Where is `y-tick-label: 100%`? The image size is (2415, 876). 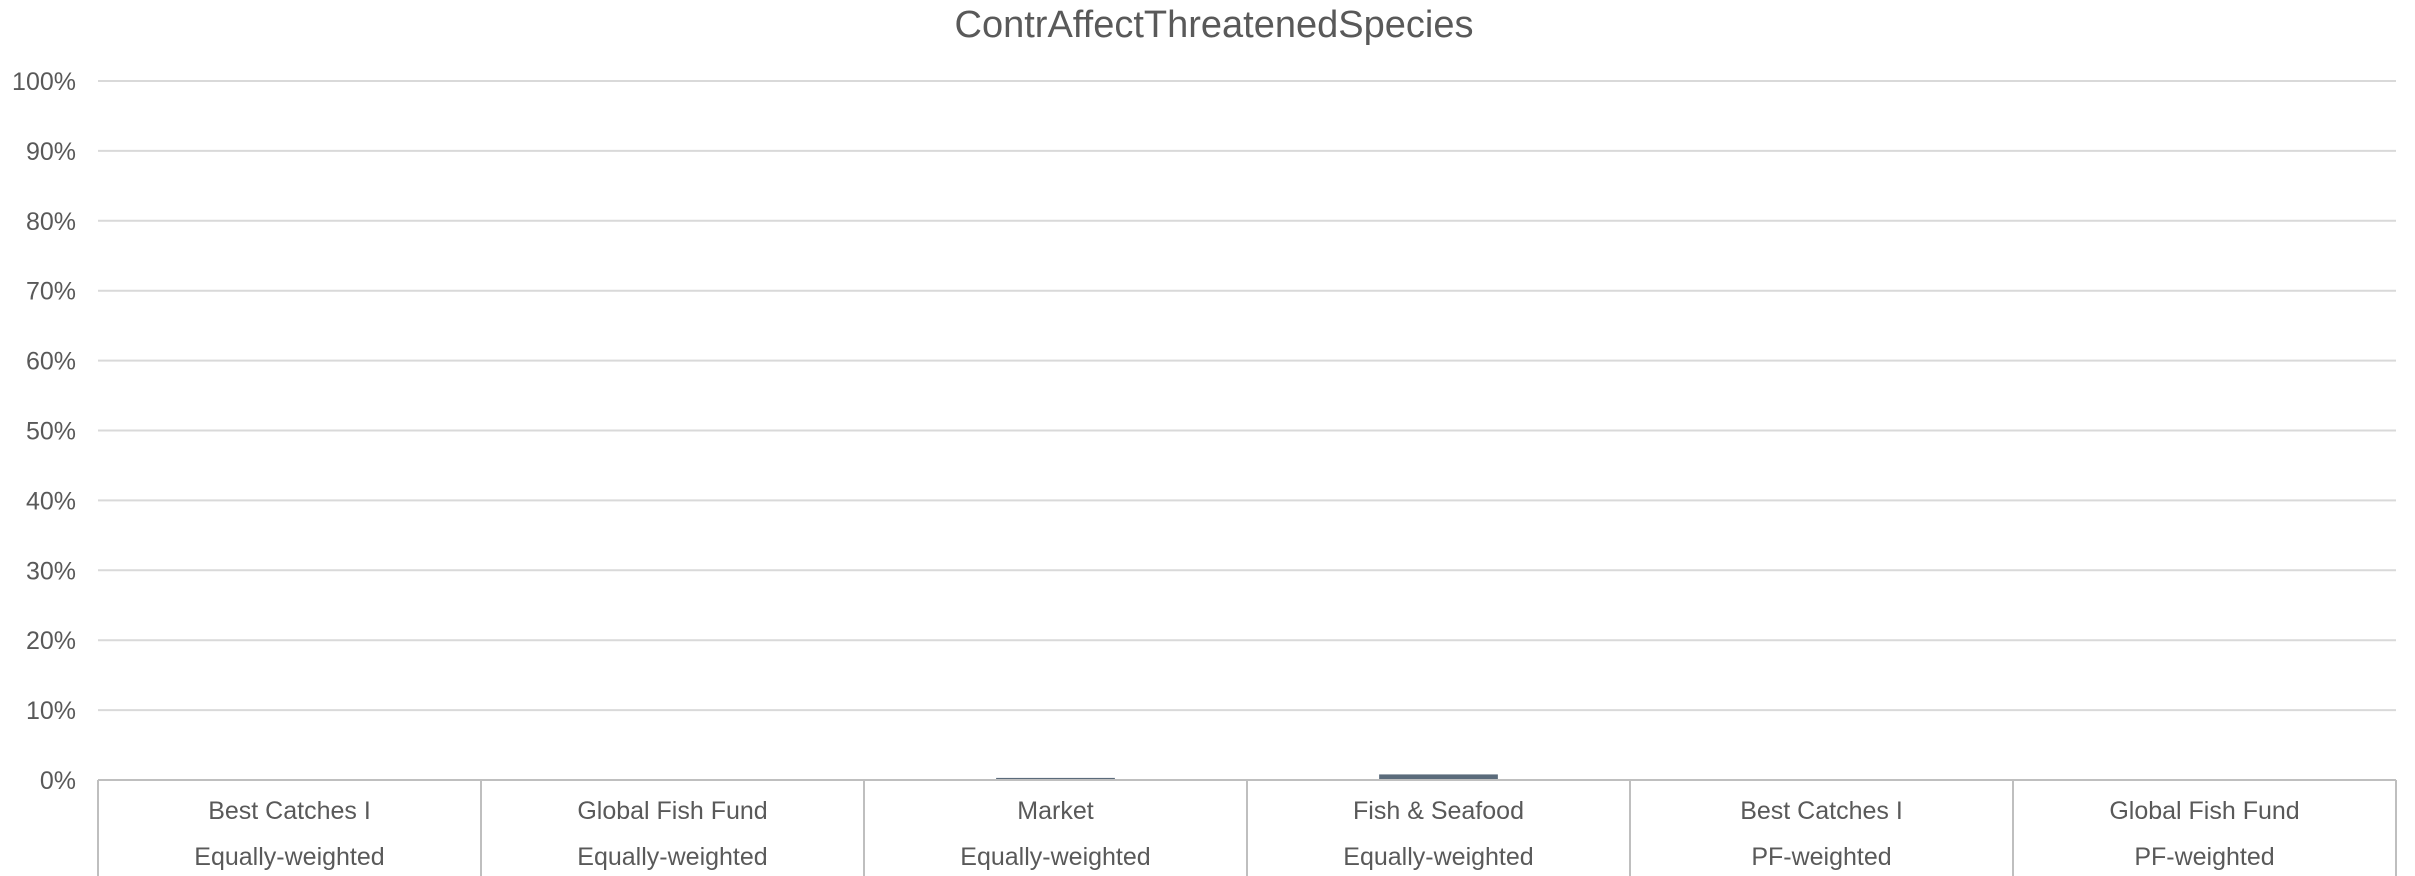
y-tick-label: 100% is located at coordinates (44, 82).